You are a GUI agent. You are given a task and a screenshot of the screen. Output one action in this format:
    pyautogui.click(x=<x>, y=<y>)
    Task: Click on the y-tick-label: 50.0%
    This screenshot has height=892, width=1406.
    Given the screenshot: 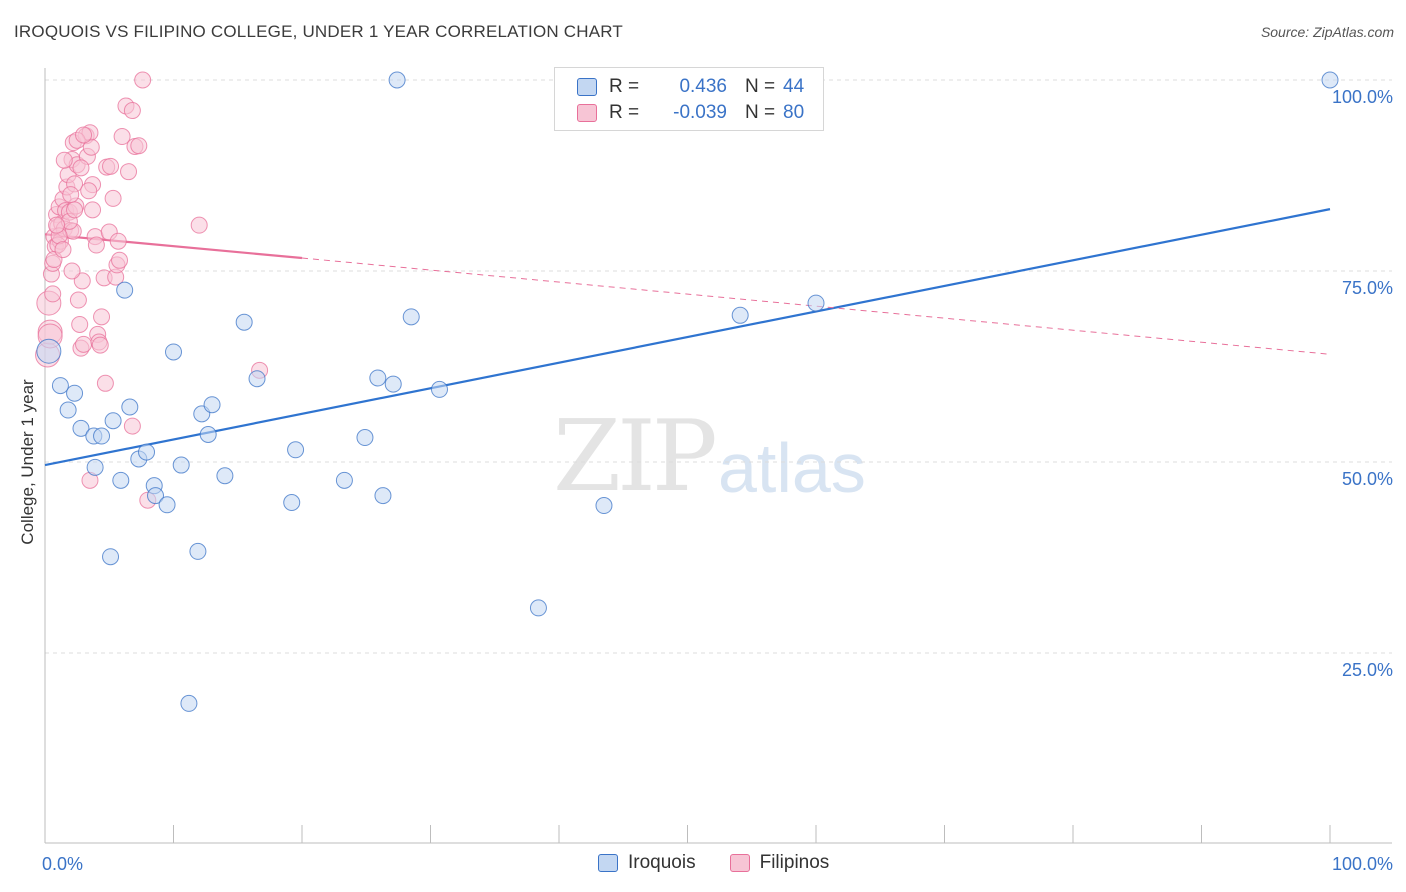 What is the action you would take?
    pyautogui.click(x=1367, y=479)
    